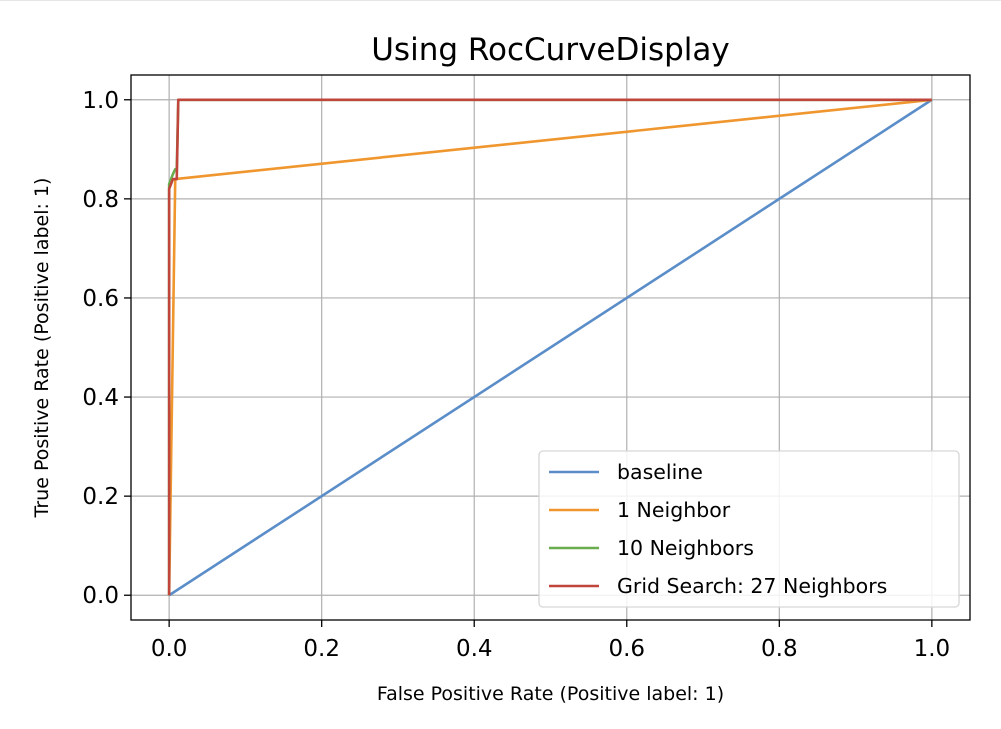 This screenshot has height=729, width=1001. I want to click on legend-box, so click(749, 529).